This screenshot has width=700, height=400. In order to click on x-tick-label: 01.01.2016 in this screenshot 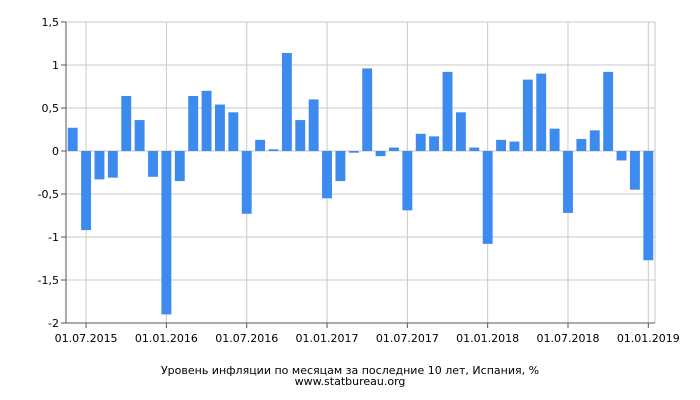, I will do `click(166, 338)`.